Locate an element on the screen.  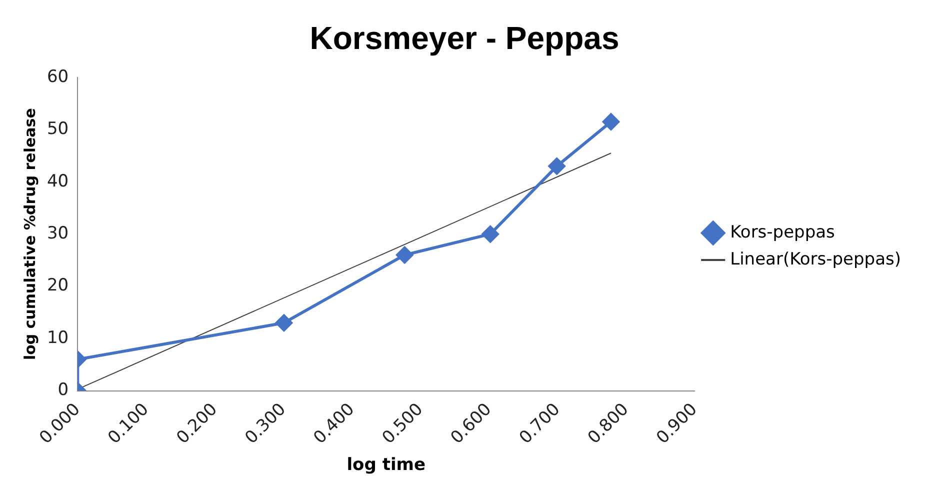
y-tick-label: 40 is located at coordinates (57, 181).